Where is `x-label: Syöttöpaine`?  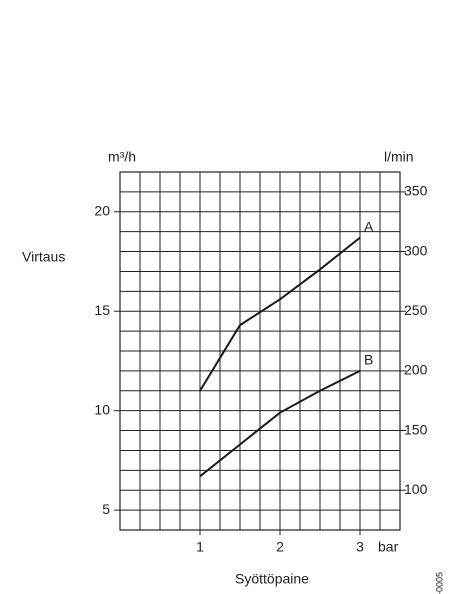
x-label: Syöttöpaine is located at coordinates (272, 579).